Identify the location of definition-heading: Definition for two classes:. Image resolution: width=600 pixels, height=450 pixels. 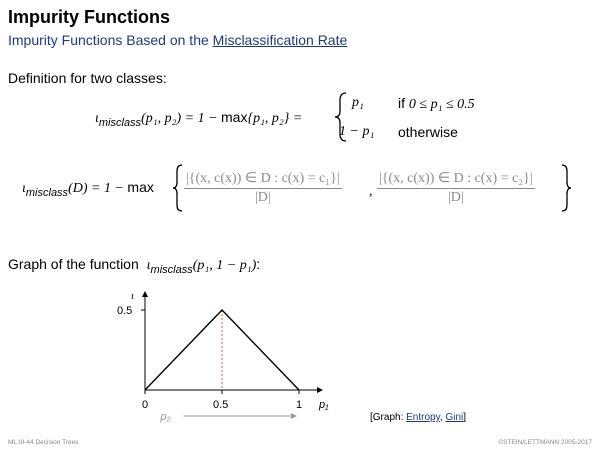
(87, 78).